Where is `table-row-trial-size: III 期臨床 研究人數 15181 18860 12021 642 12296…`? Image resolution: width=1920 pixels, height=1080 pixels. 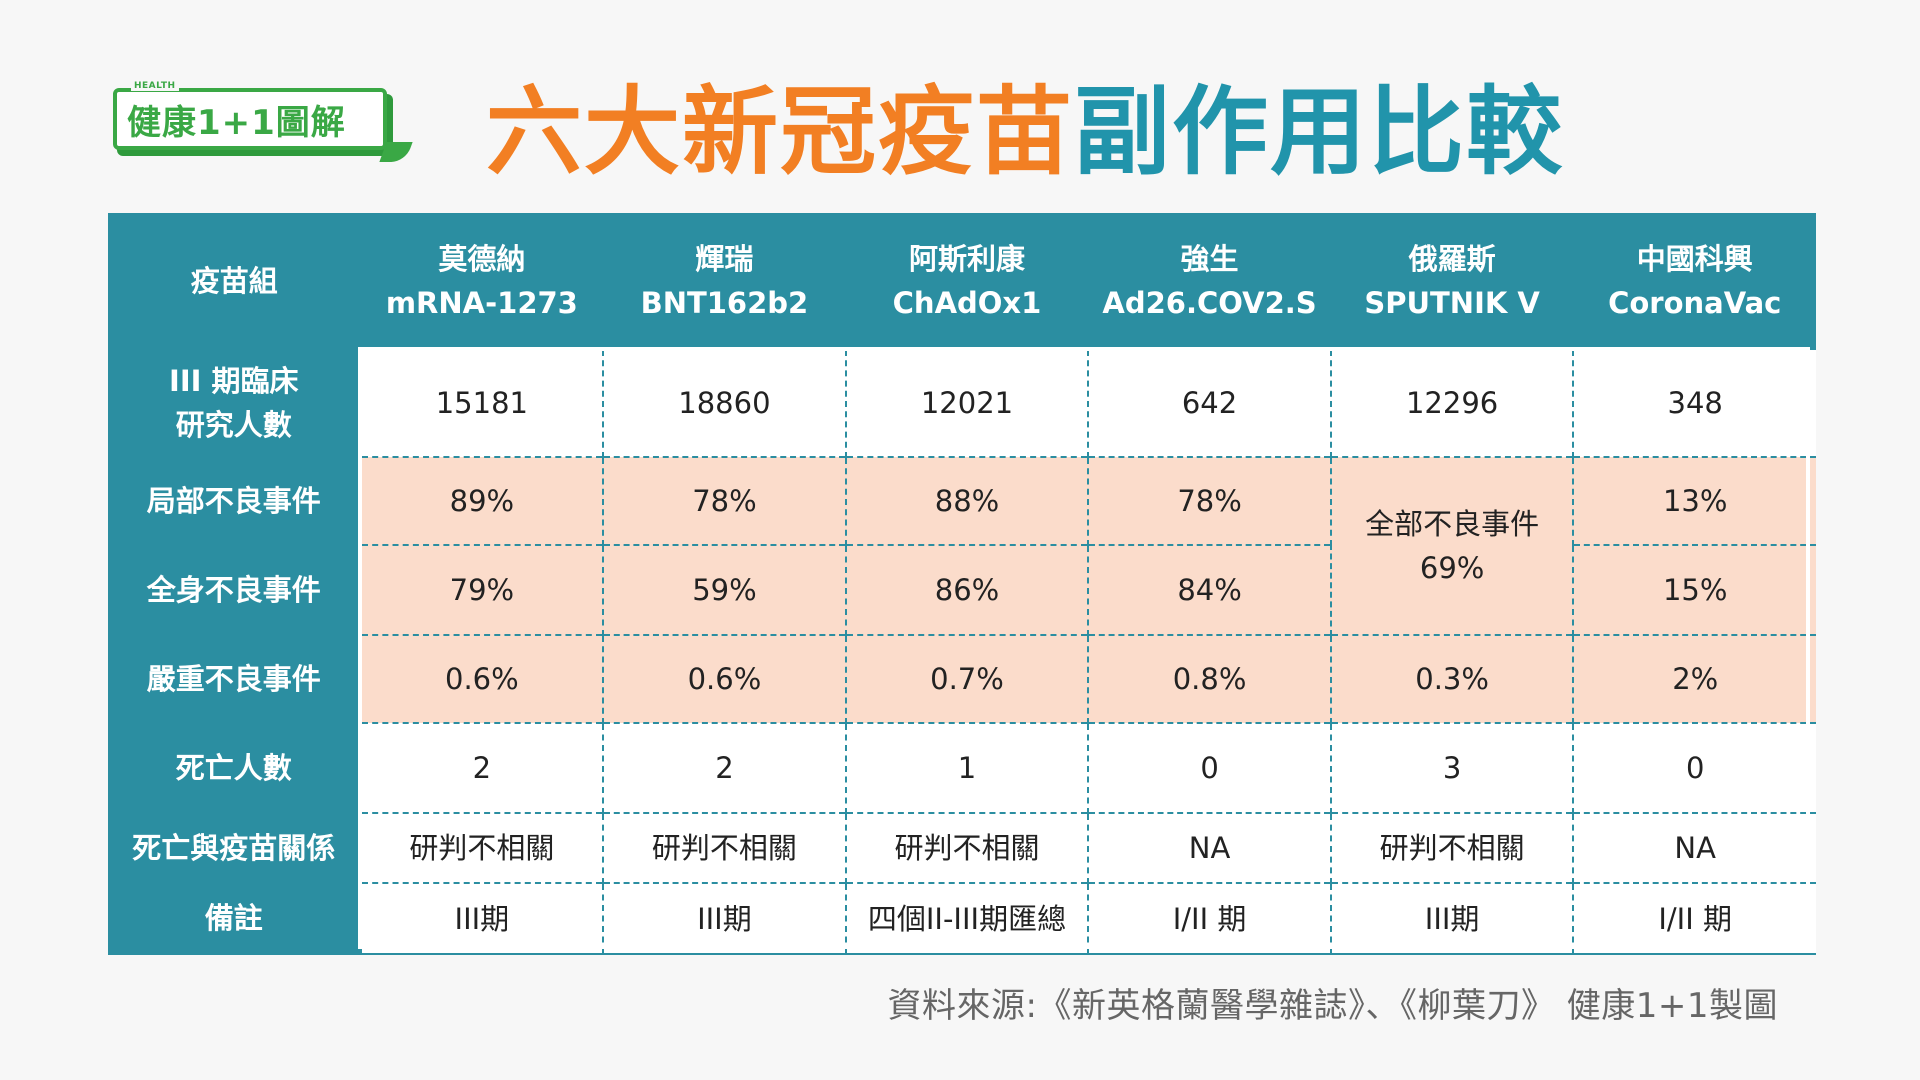 table-row-trial-size: III 期臨床 研究人數 15181 18860 12021 642 12296… is located at coordinates (962, 402).